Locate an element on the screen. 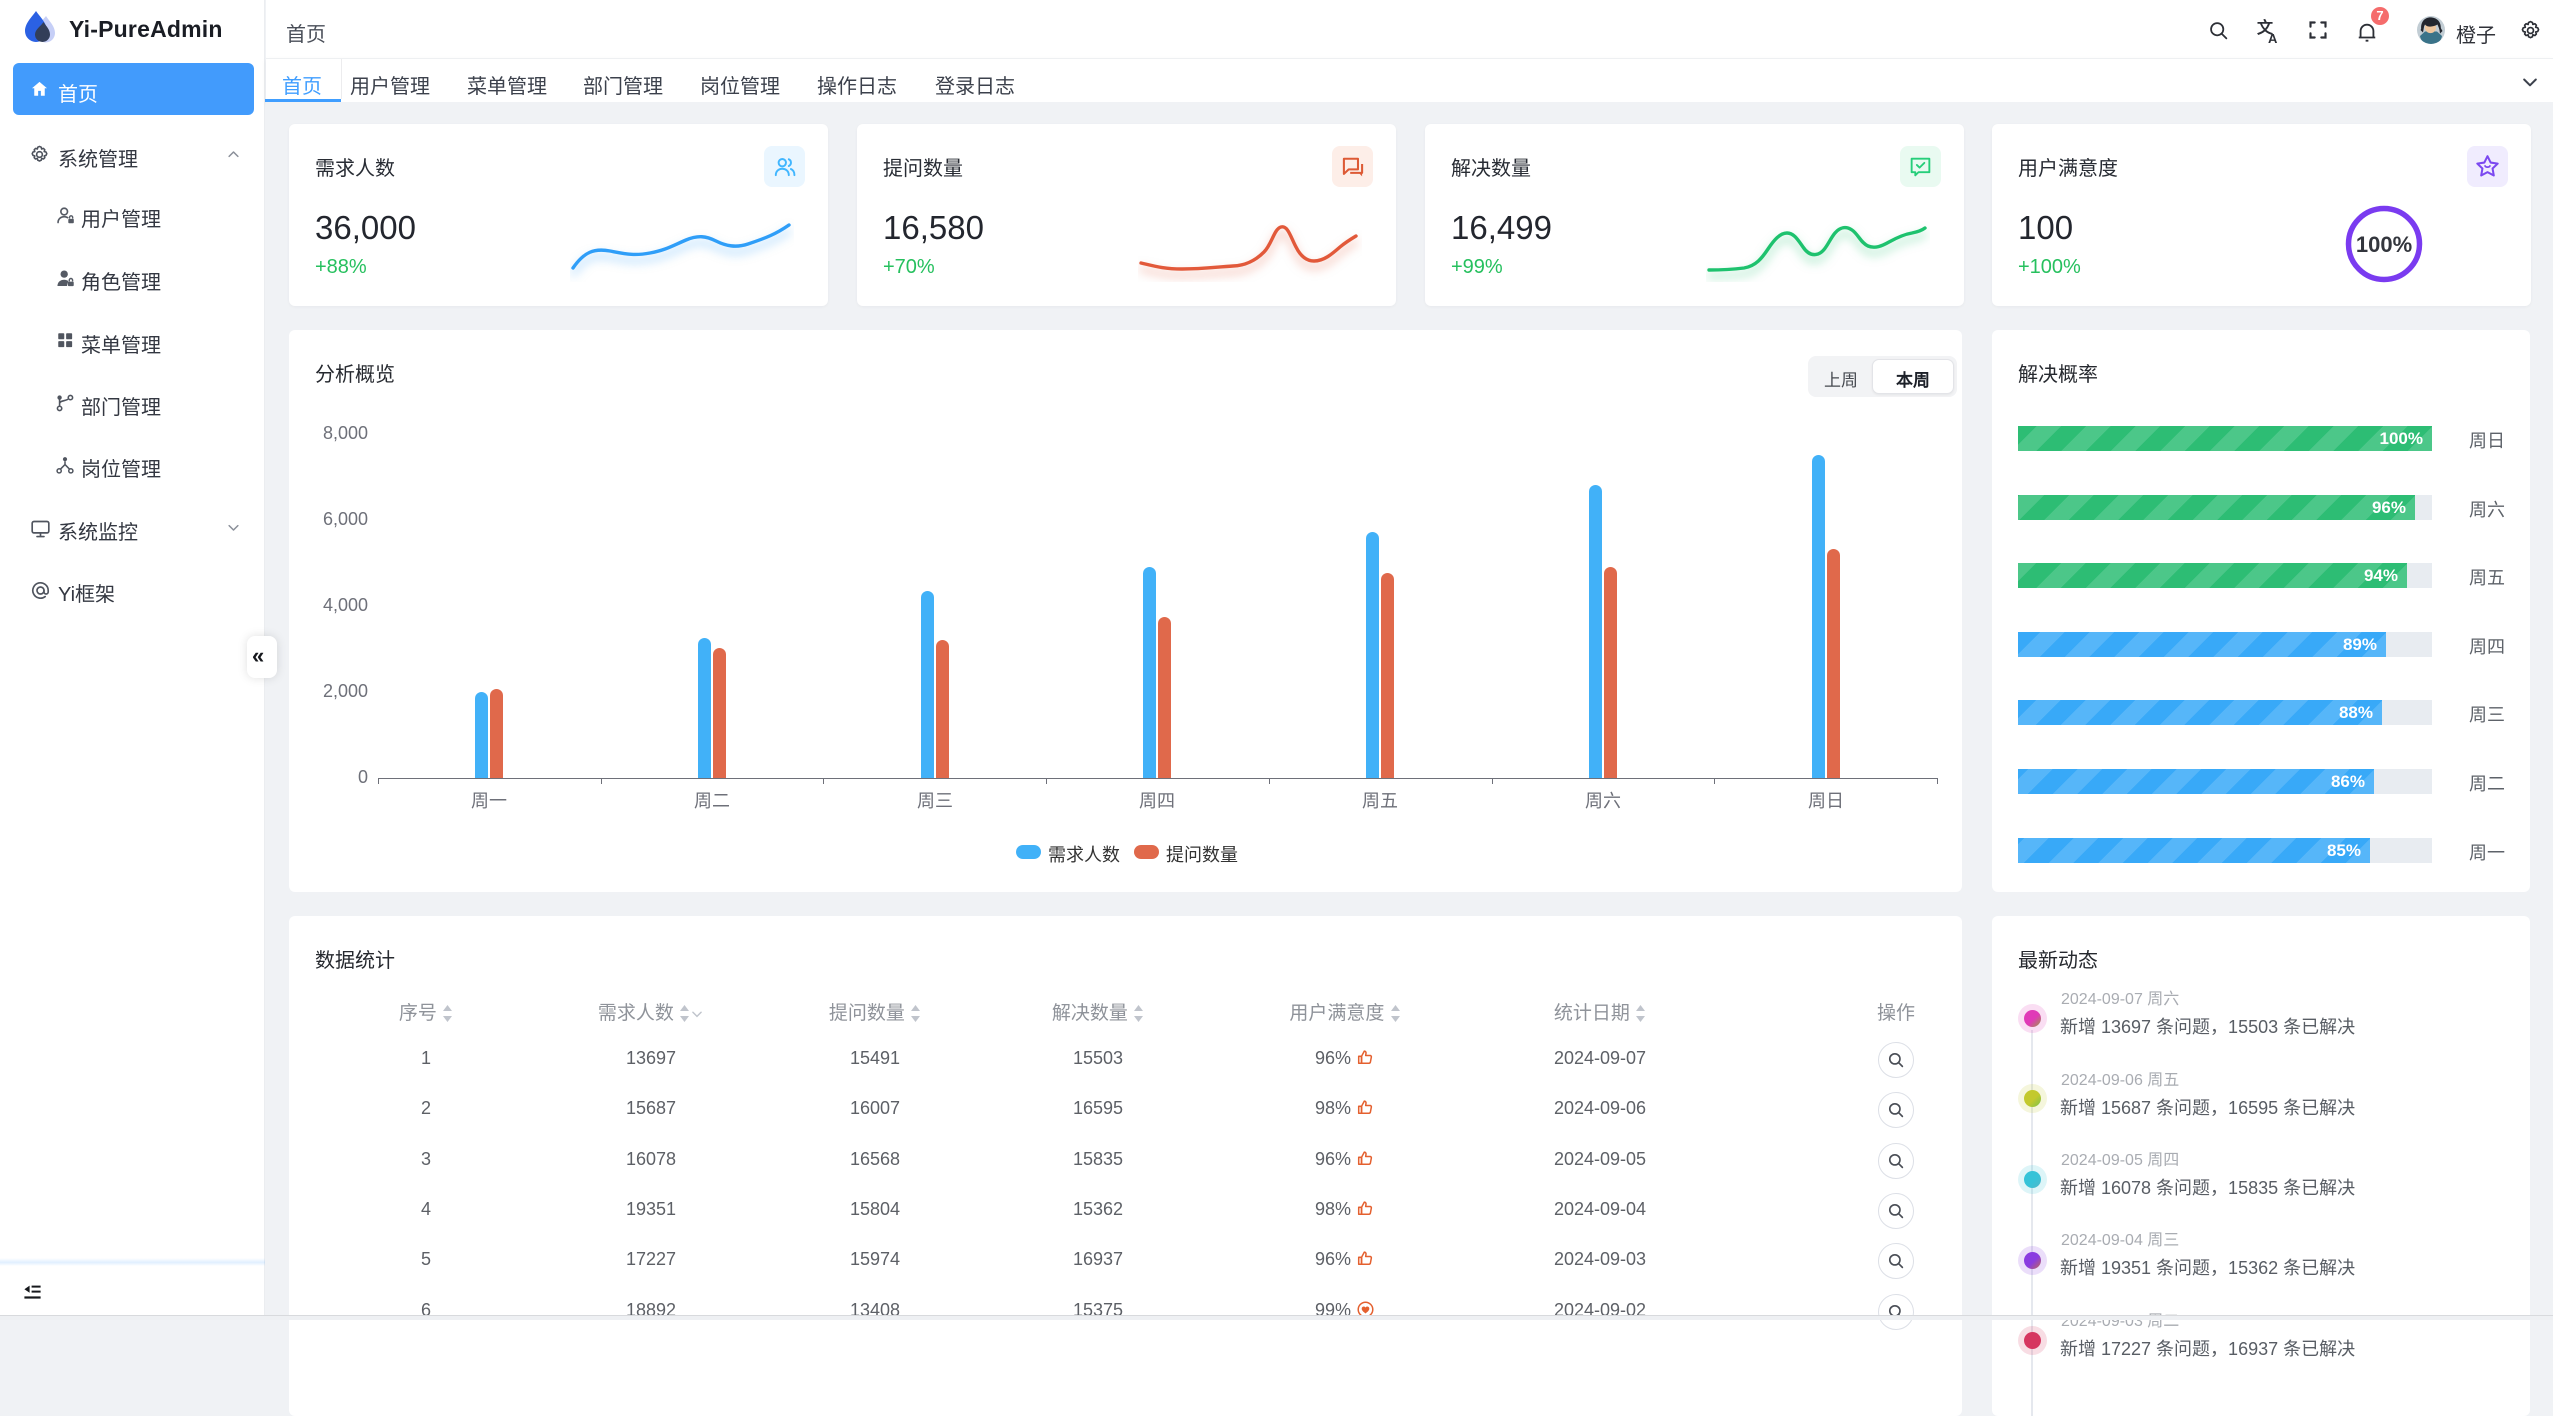 The image size is (2553, 1416). svg-text: A is located at coordinates (2273, 37).